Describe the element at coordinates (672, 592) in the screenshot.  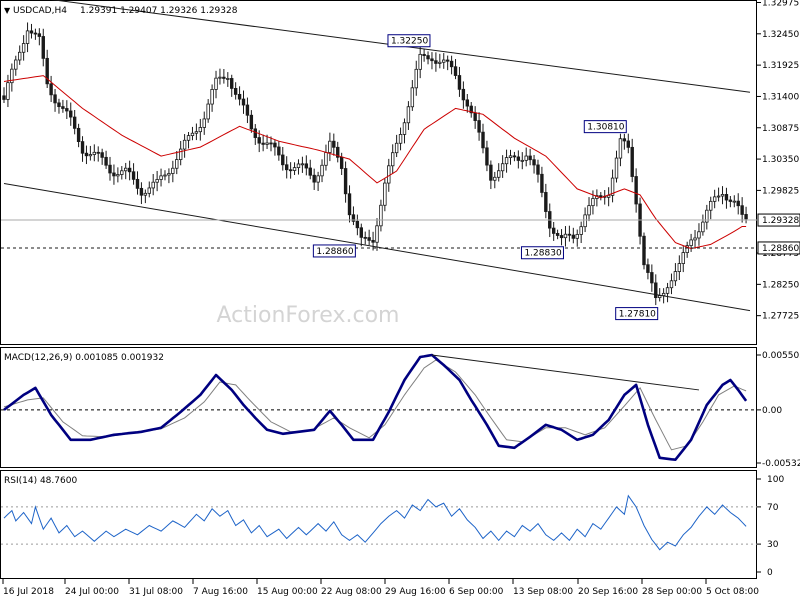
I see `time-tick-label: 28 Sep 00:00` at that location.